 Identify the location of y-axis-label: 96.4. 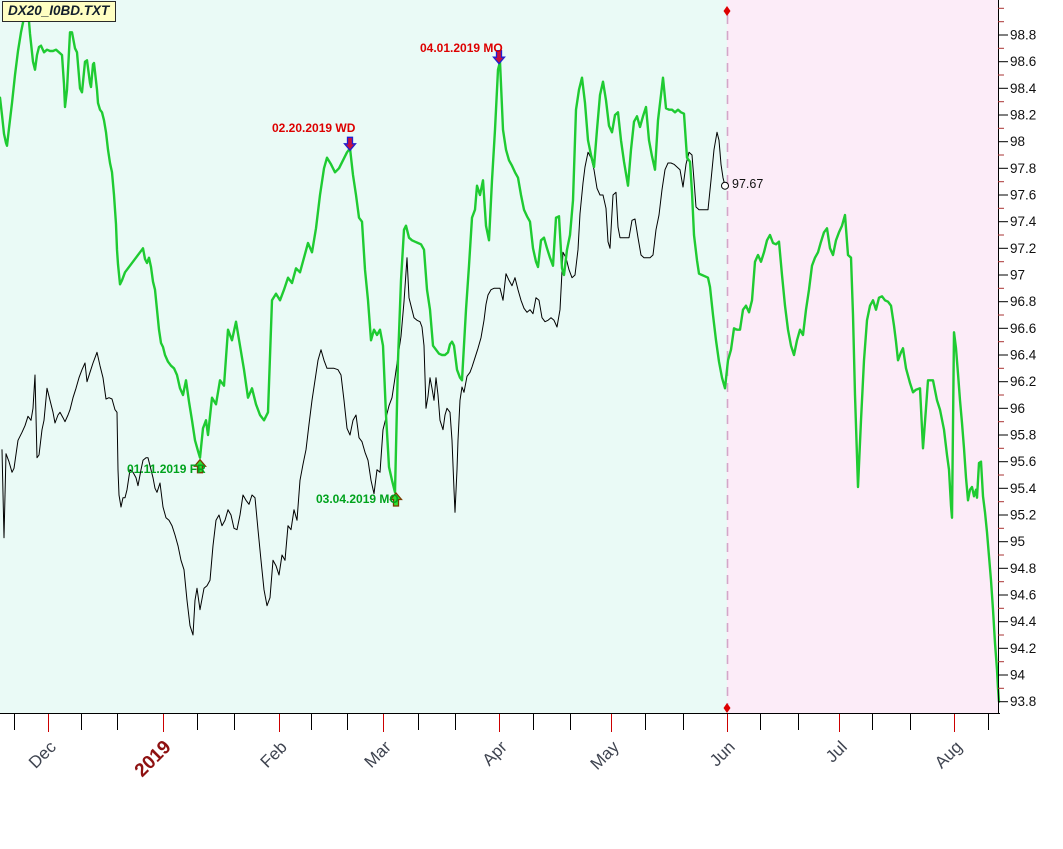
(1023, 355).